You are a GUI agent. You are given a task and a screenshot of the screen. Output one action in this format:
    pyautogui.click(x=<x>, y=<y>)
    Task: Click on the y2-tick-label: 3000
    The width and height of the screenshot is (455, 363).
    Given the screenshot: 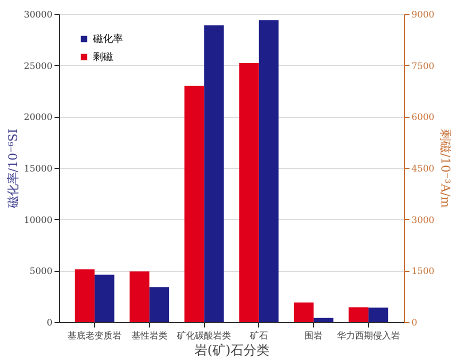 What is the action you would take?
    pyautogui.click(x=423, y=221)
    